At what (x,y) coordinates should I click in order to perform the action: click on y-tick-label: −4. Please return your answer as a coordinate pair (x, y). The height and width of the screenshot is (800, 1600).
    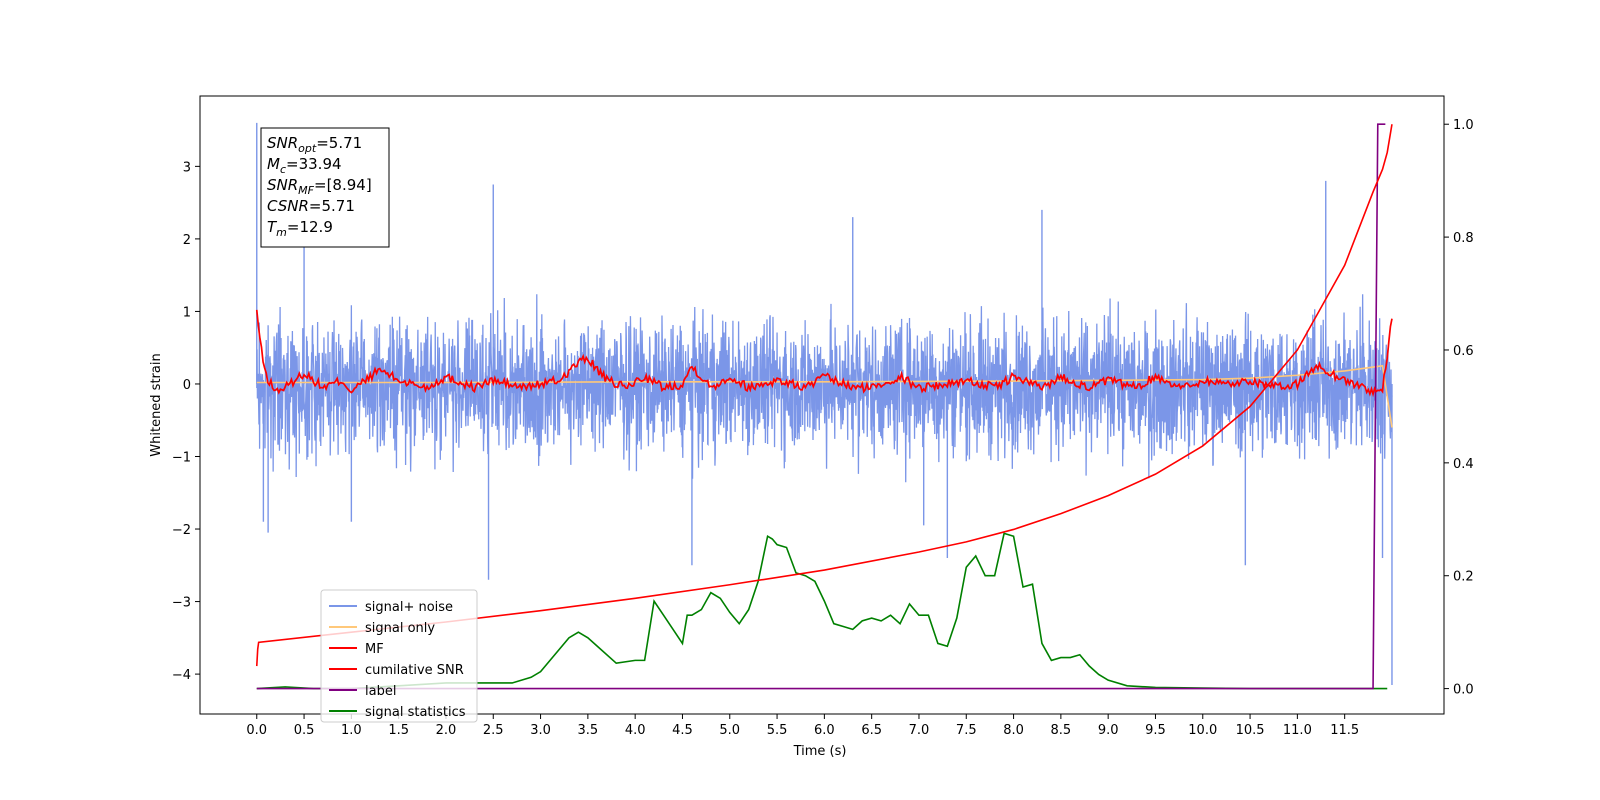
    Looking at the image, I should click on (181, 675).